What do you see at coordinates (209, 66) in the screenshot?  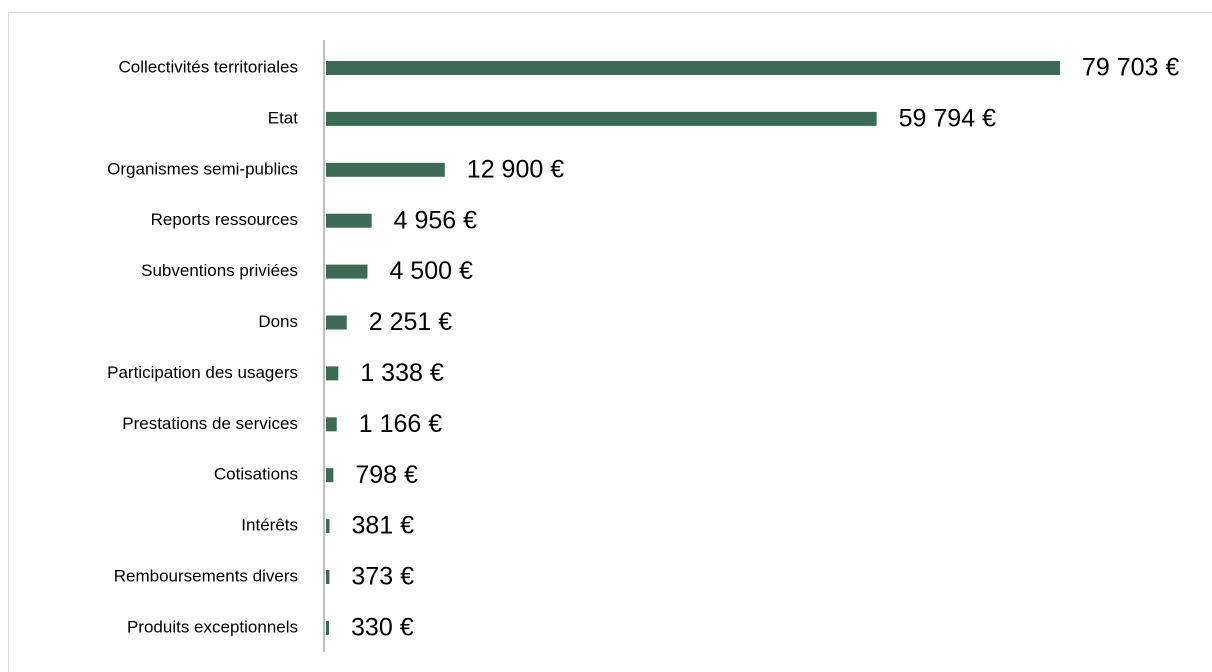 I see `category-label: Collectivités territoriales` at bounding box center [209, 66].